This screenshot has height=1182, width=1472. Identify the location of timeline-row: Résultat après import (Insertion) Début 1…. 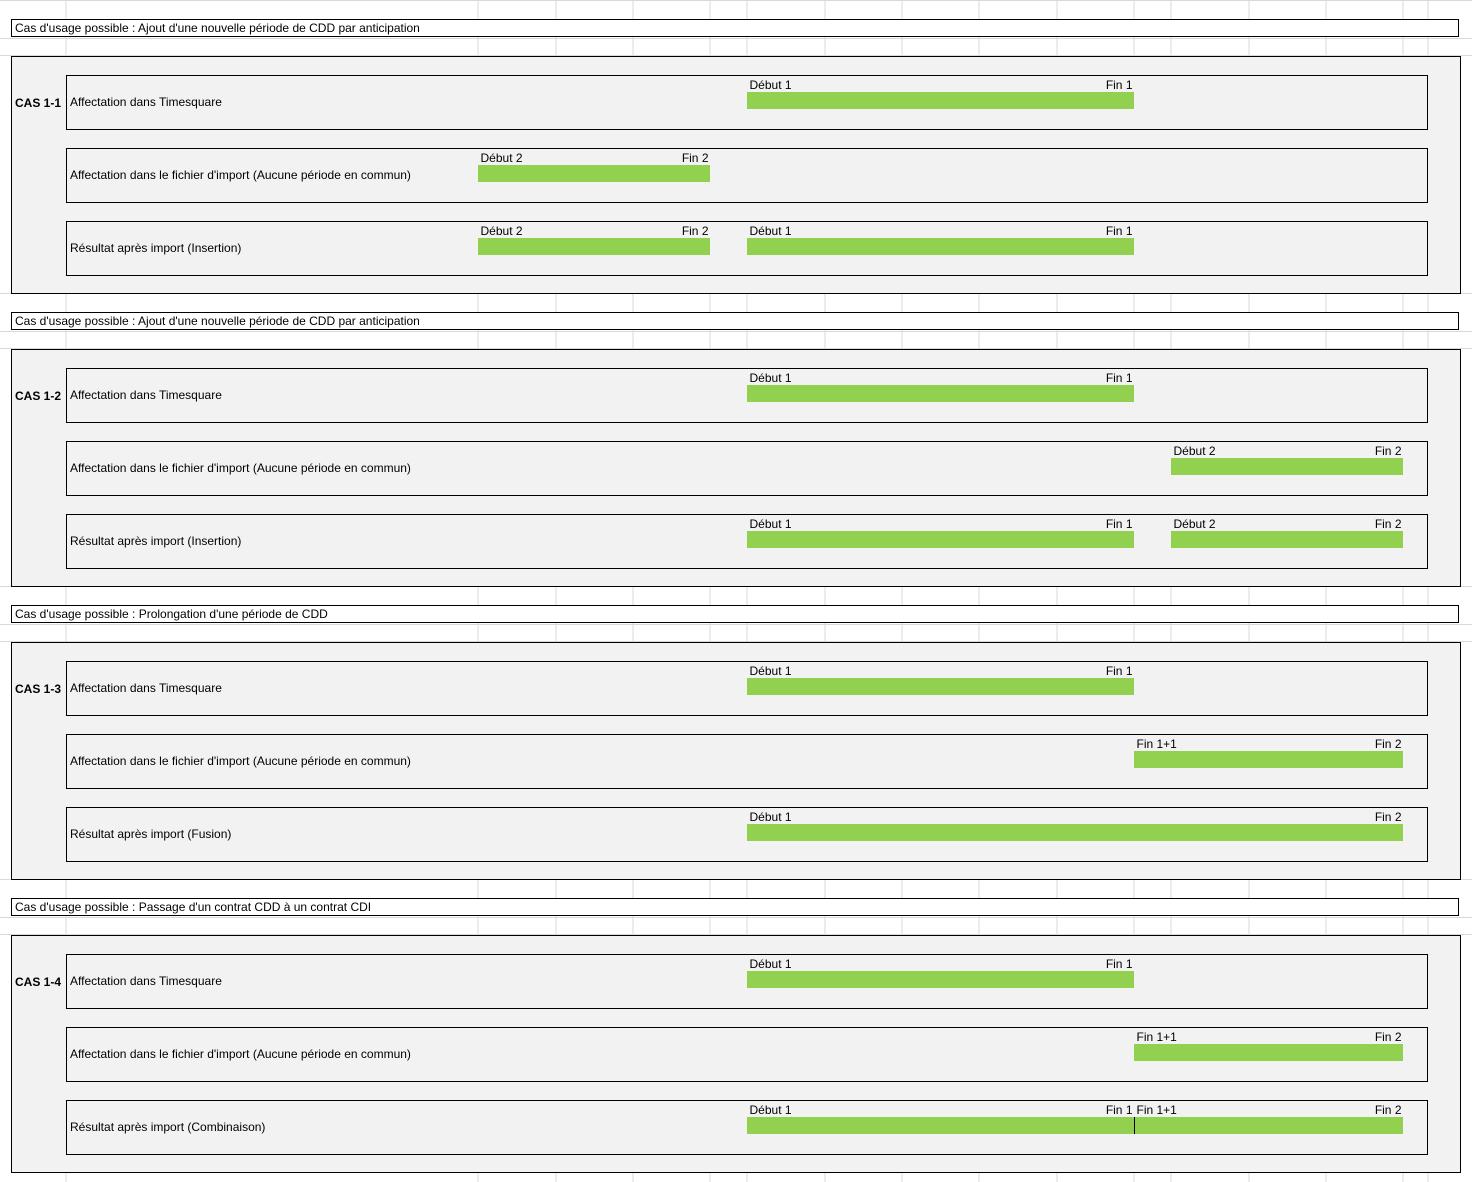
(747, 541).